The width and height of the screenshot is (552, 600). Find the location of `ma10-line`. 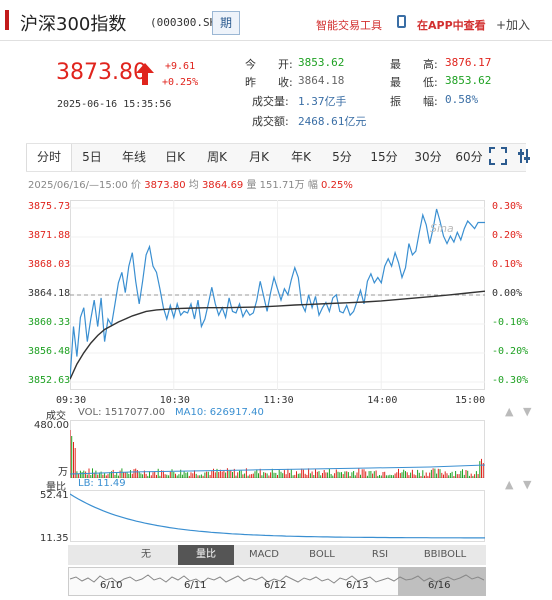

ma10-line is located at coordinates (277, 469).